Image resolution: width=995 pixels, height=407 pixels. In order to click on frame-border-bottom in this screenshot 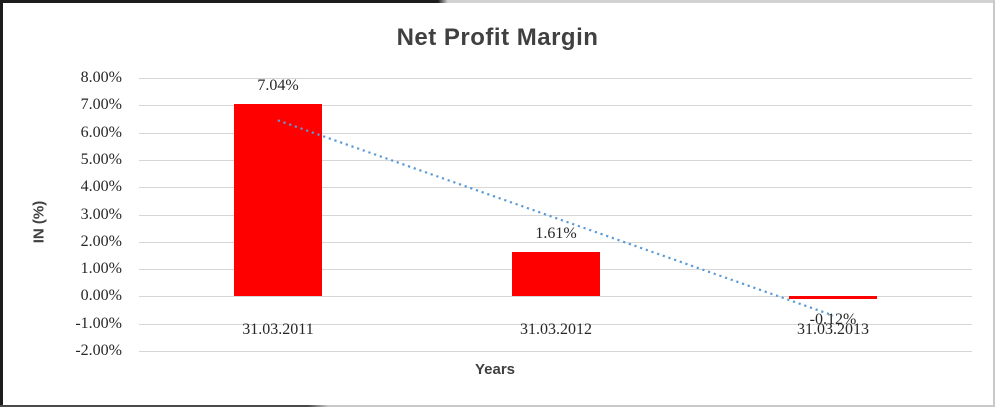, I will do `click(497, 406)`.